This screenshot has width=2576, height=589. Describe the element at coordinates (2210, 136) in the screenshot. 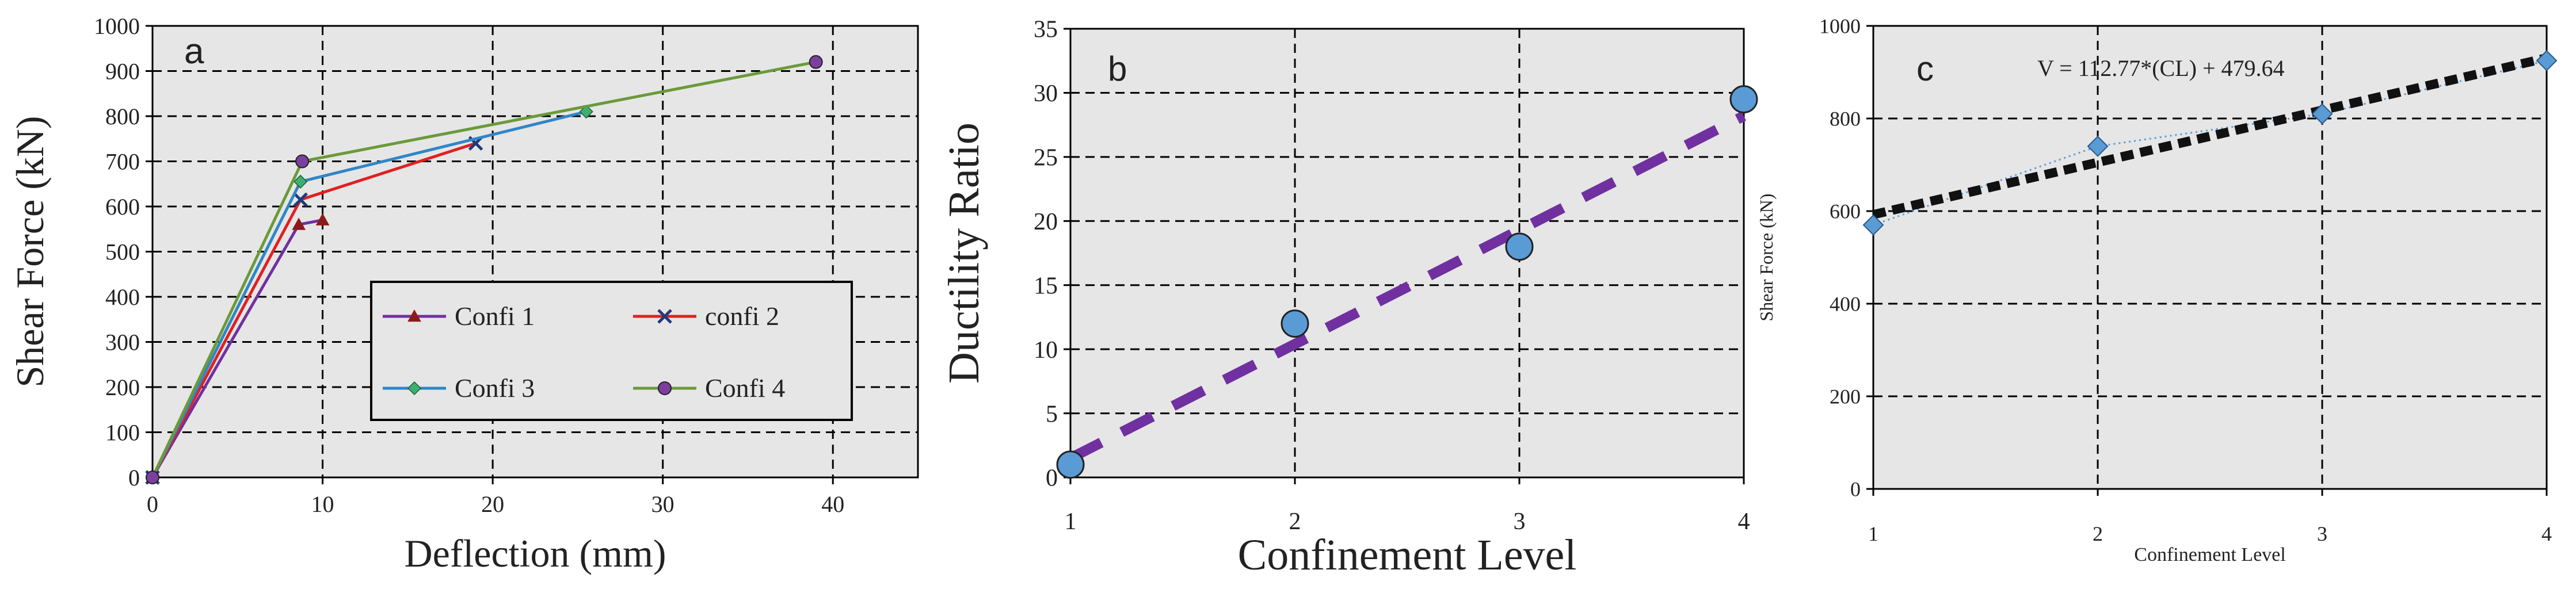

I see `trendline` at that location.